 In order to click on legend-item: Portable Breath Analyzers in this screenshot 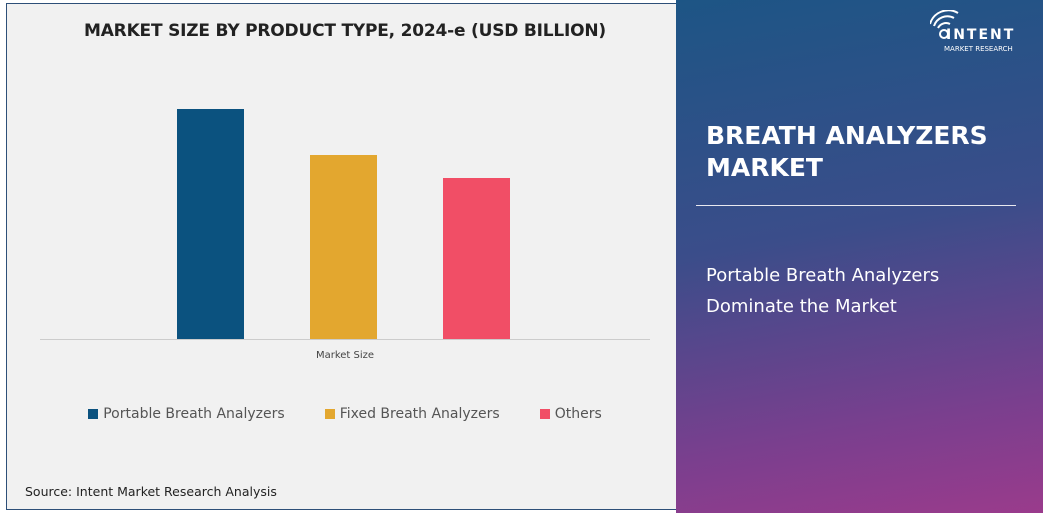, I will do `click(186, 414)`.